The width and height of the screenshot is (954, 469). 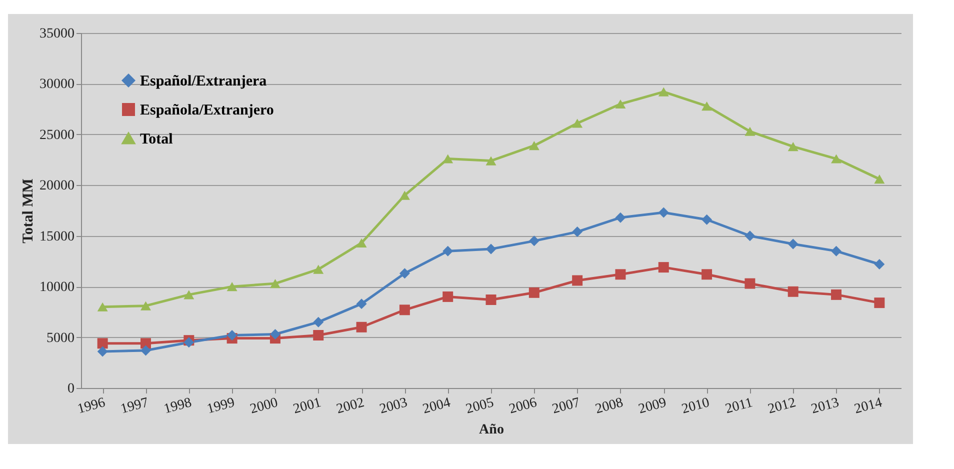 I want to click on x-tick-label: 2008, so click(x=609, y=407).